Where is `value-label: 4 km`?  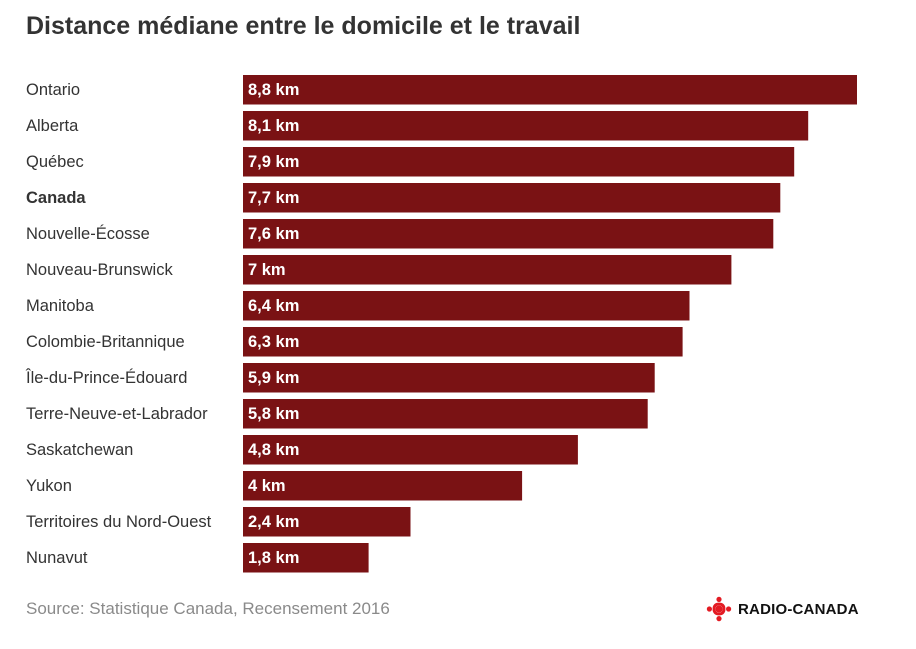
value-label: 4 km is located at coordinates (267, 486).